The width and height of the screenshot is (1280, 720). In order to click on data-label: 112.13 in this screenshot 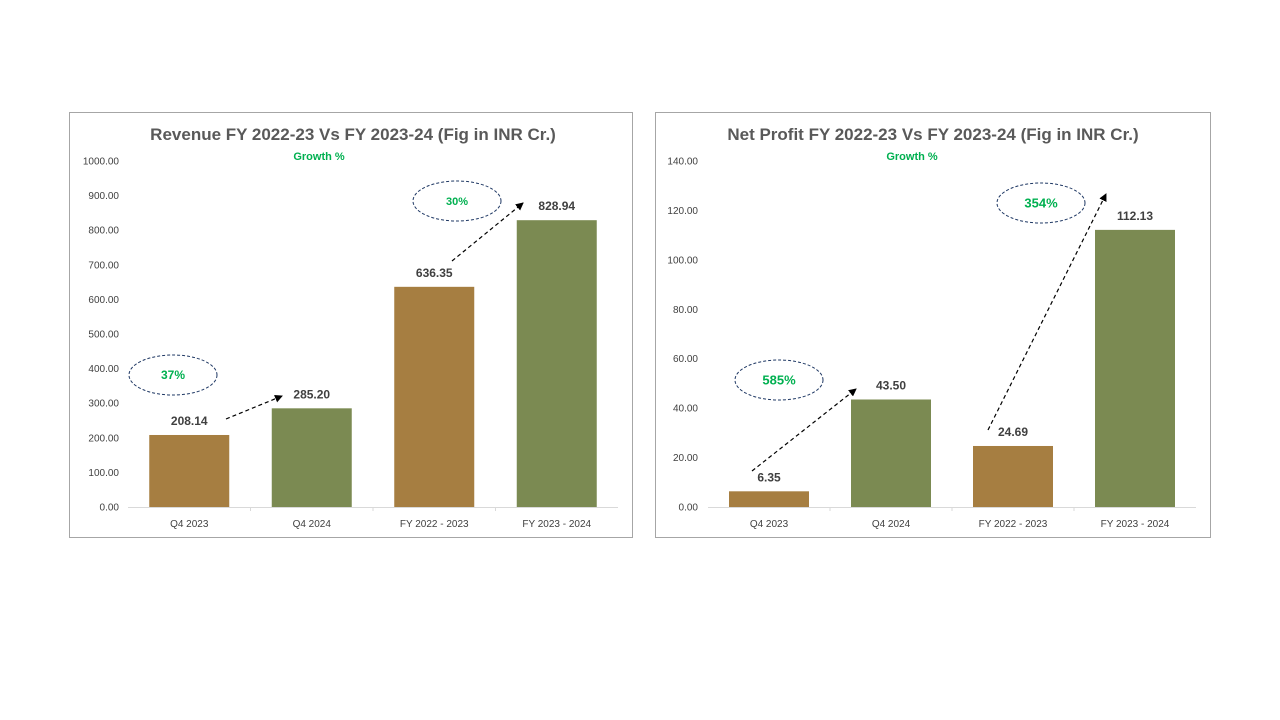, I will do `click(1135, 216)`.